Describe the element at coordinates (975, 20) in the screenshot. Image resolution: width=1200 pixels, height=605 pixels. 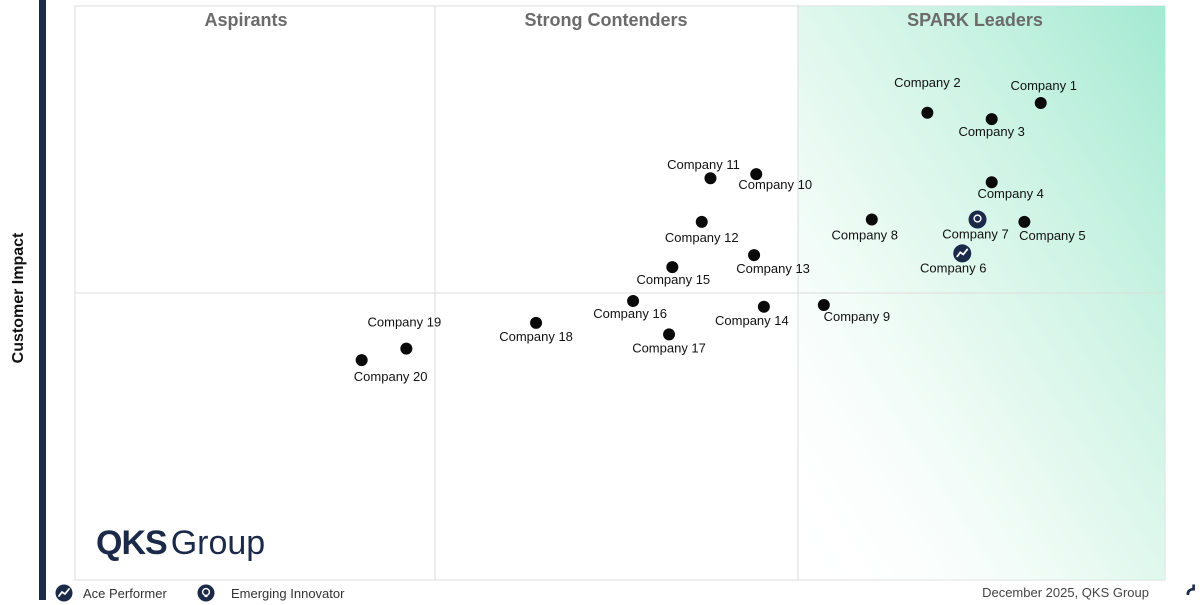
I see `quadrant-title-spark-leaders: SPARK Leaders` at that location.